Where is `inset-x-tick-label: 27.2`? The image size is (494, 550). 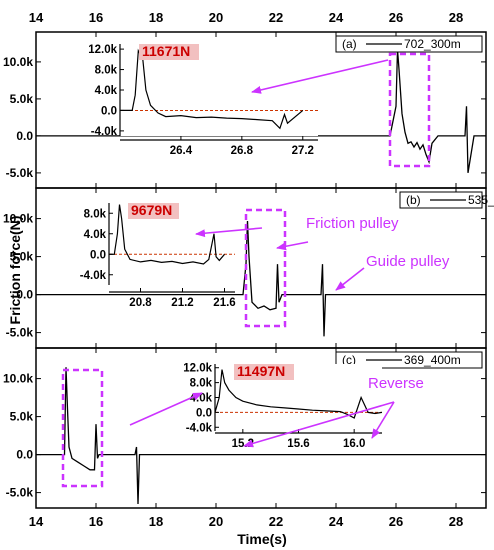 inset-x-tick-label: 27.2 is located at coordinates (303, 151).